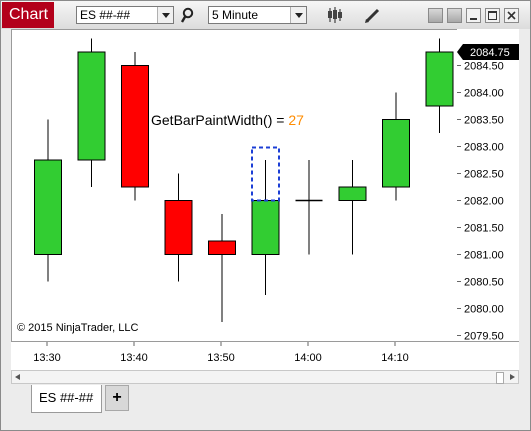 This screenshot has width=531, height=431. What do you see at coordinates (296, 120) in the screenshot?
I see `annotation-value: 27` at bounding box center [296, 120].